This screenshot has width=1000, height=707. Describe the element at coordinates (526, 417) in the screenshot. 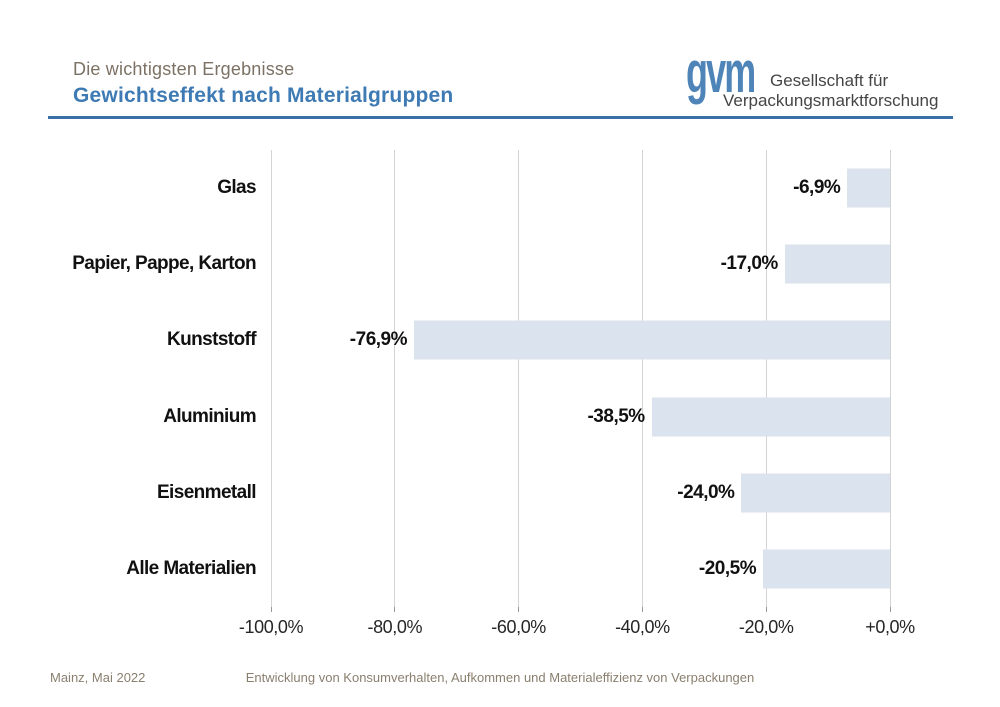

I see `chart-row: Aluminium -38,5%` at that location.